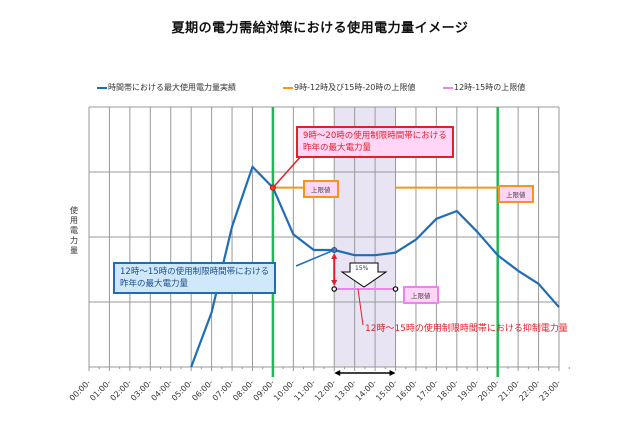 Image resolution: width=640 pixels, height=426 pixels. I want to click on blue-callout-pointer, so click(315, 258).